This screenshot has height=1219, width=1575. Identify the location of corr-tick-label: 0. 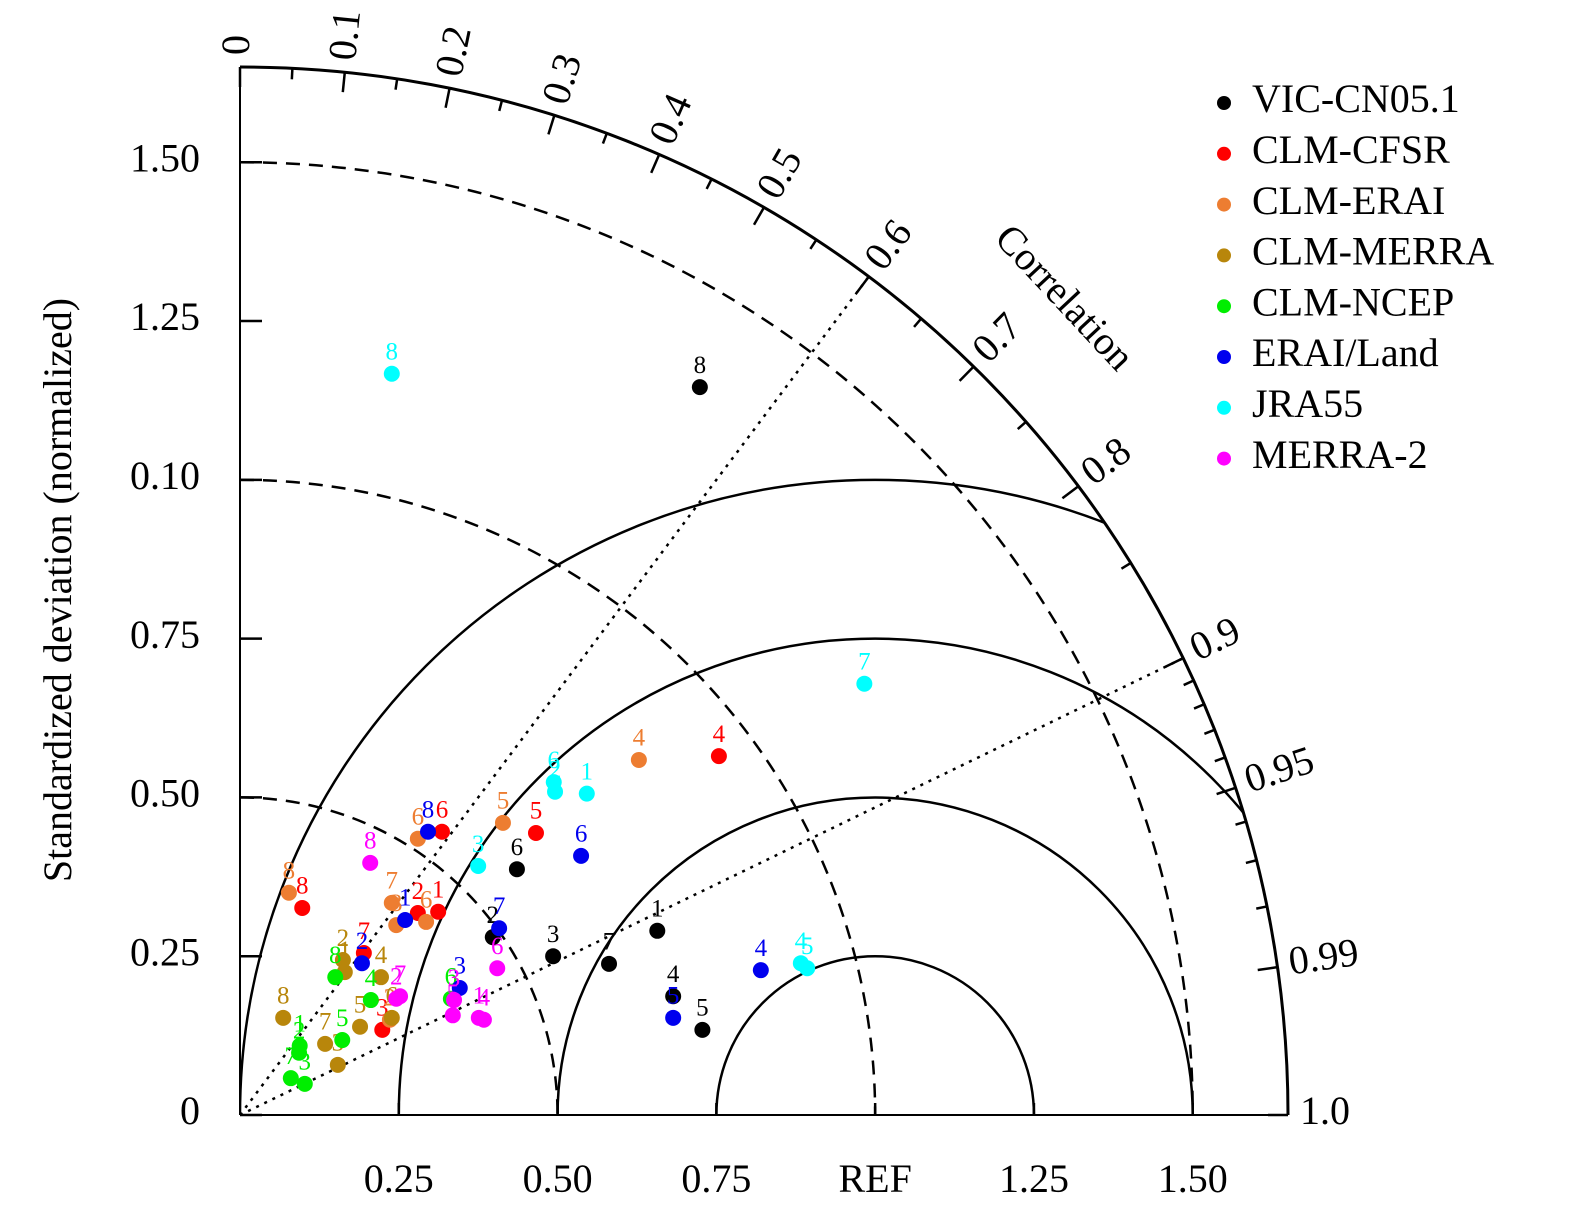
(235, 45).